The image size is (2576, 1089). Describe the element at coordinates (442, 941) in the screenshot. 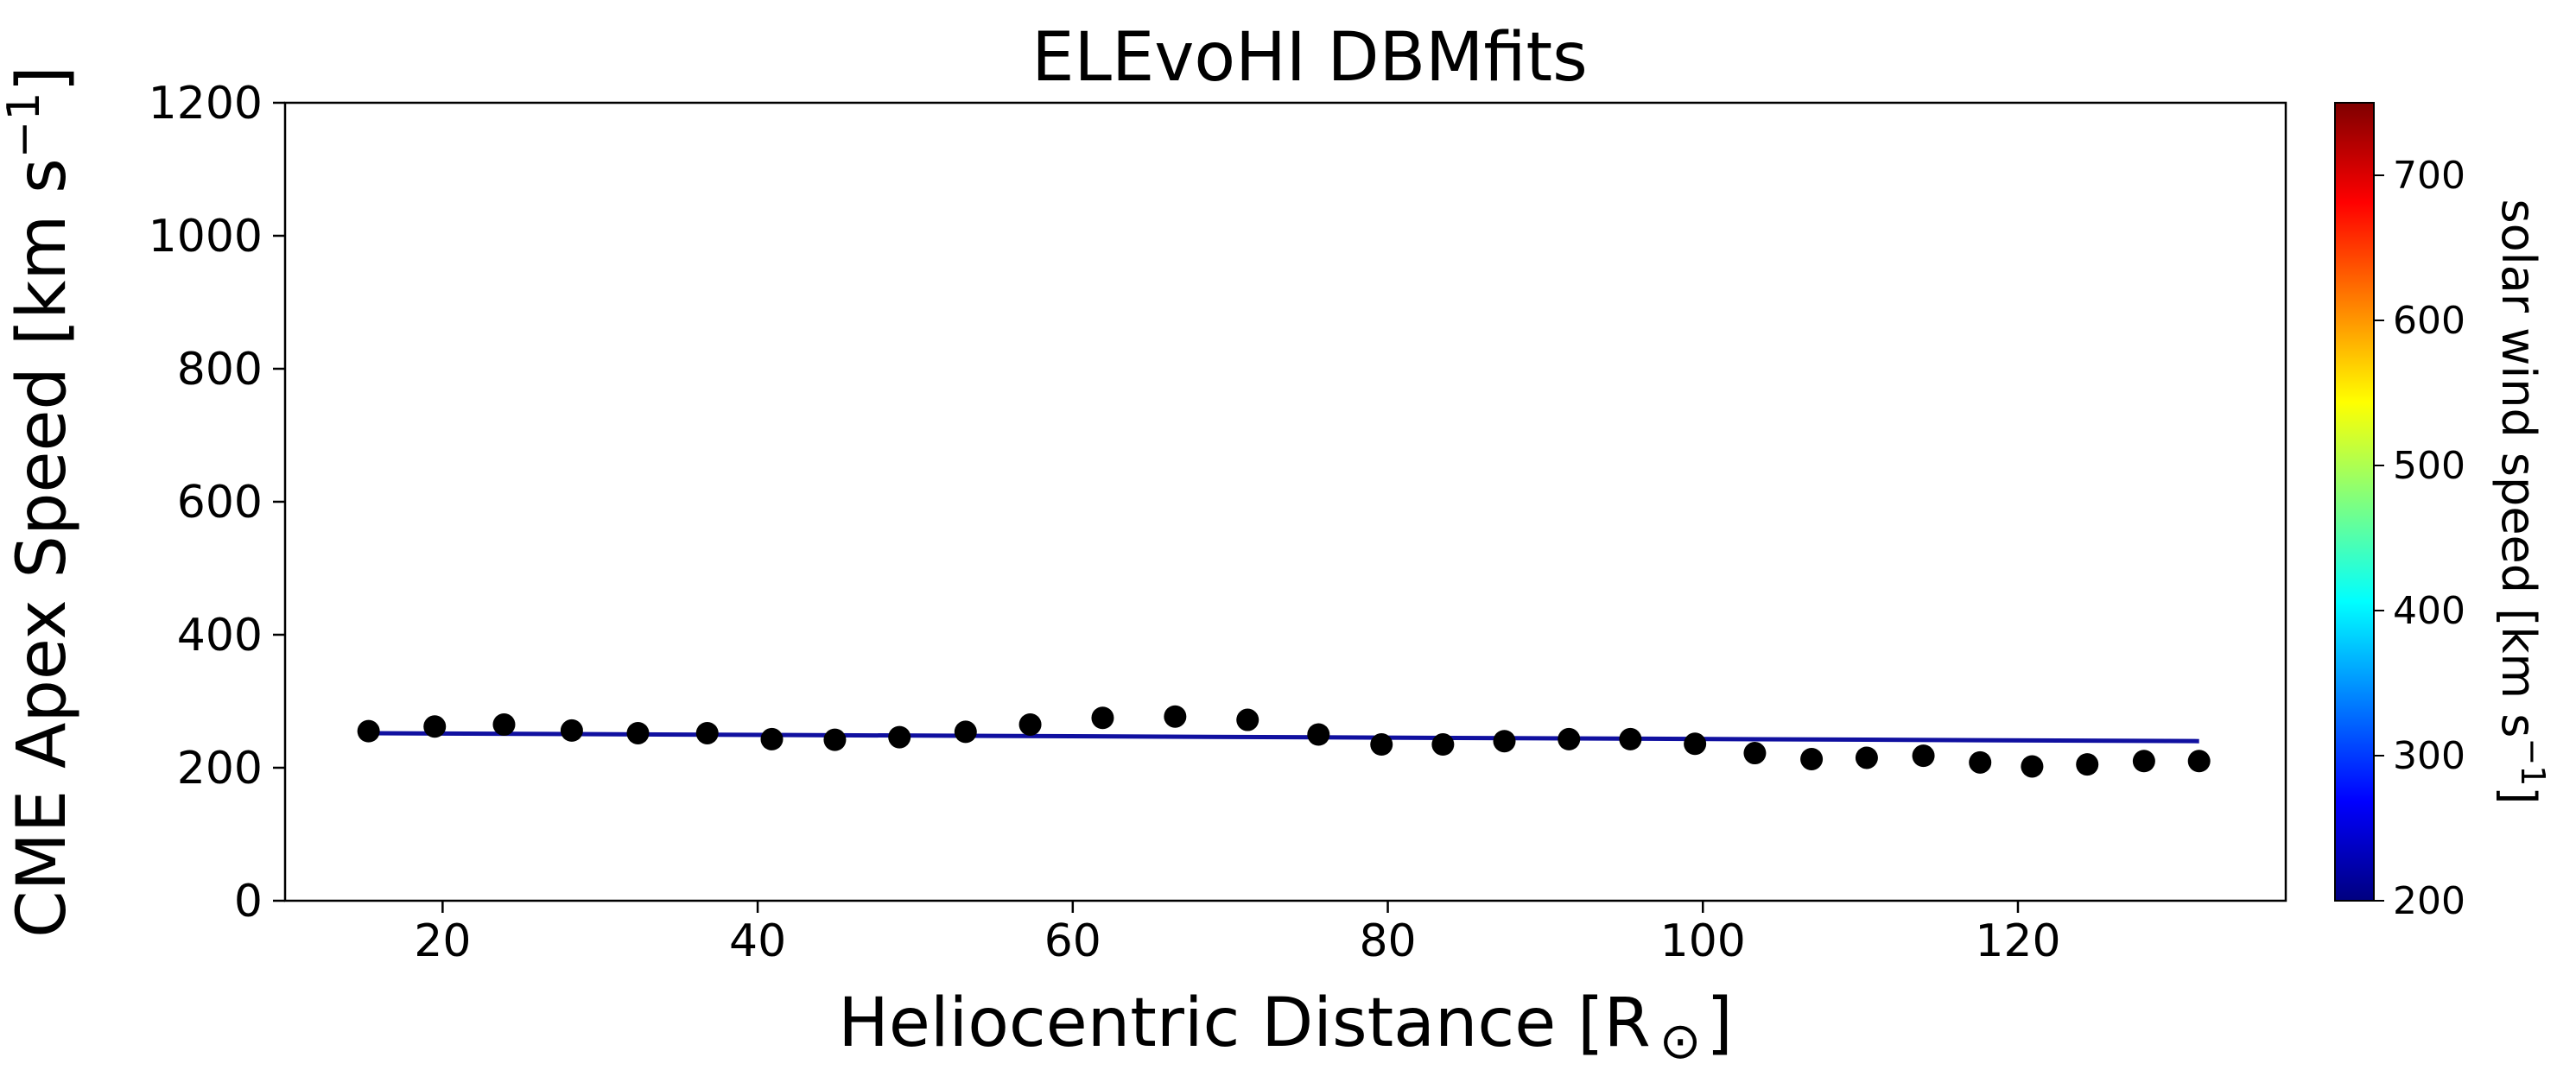

I see `x-tick-label: 20` at that location.